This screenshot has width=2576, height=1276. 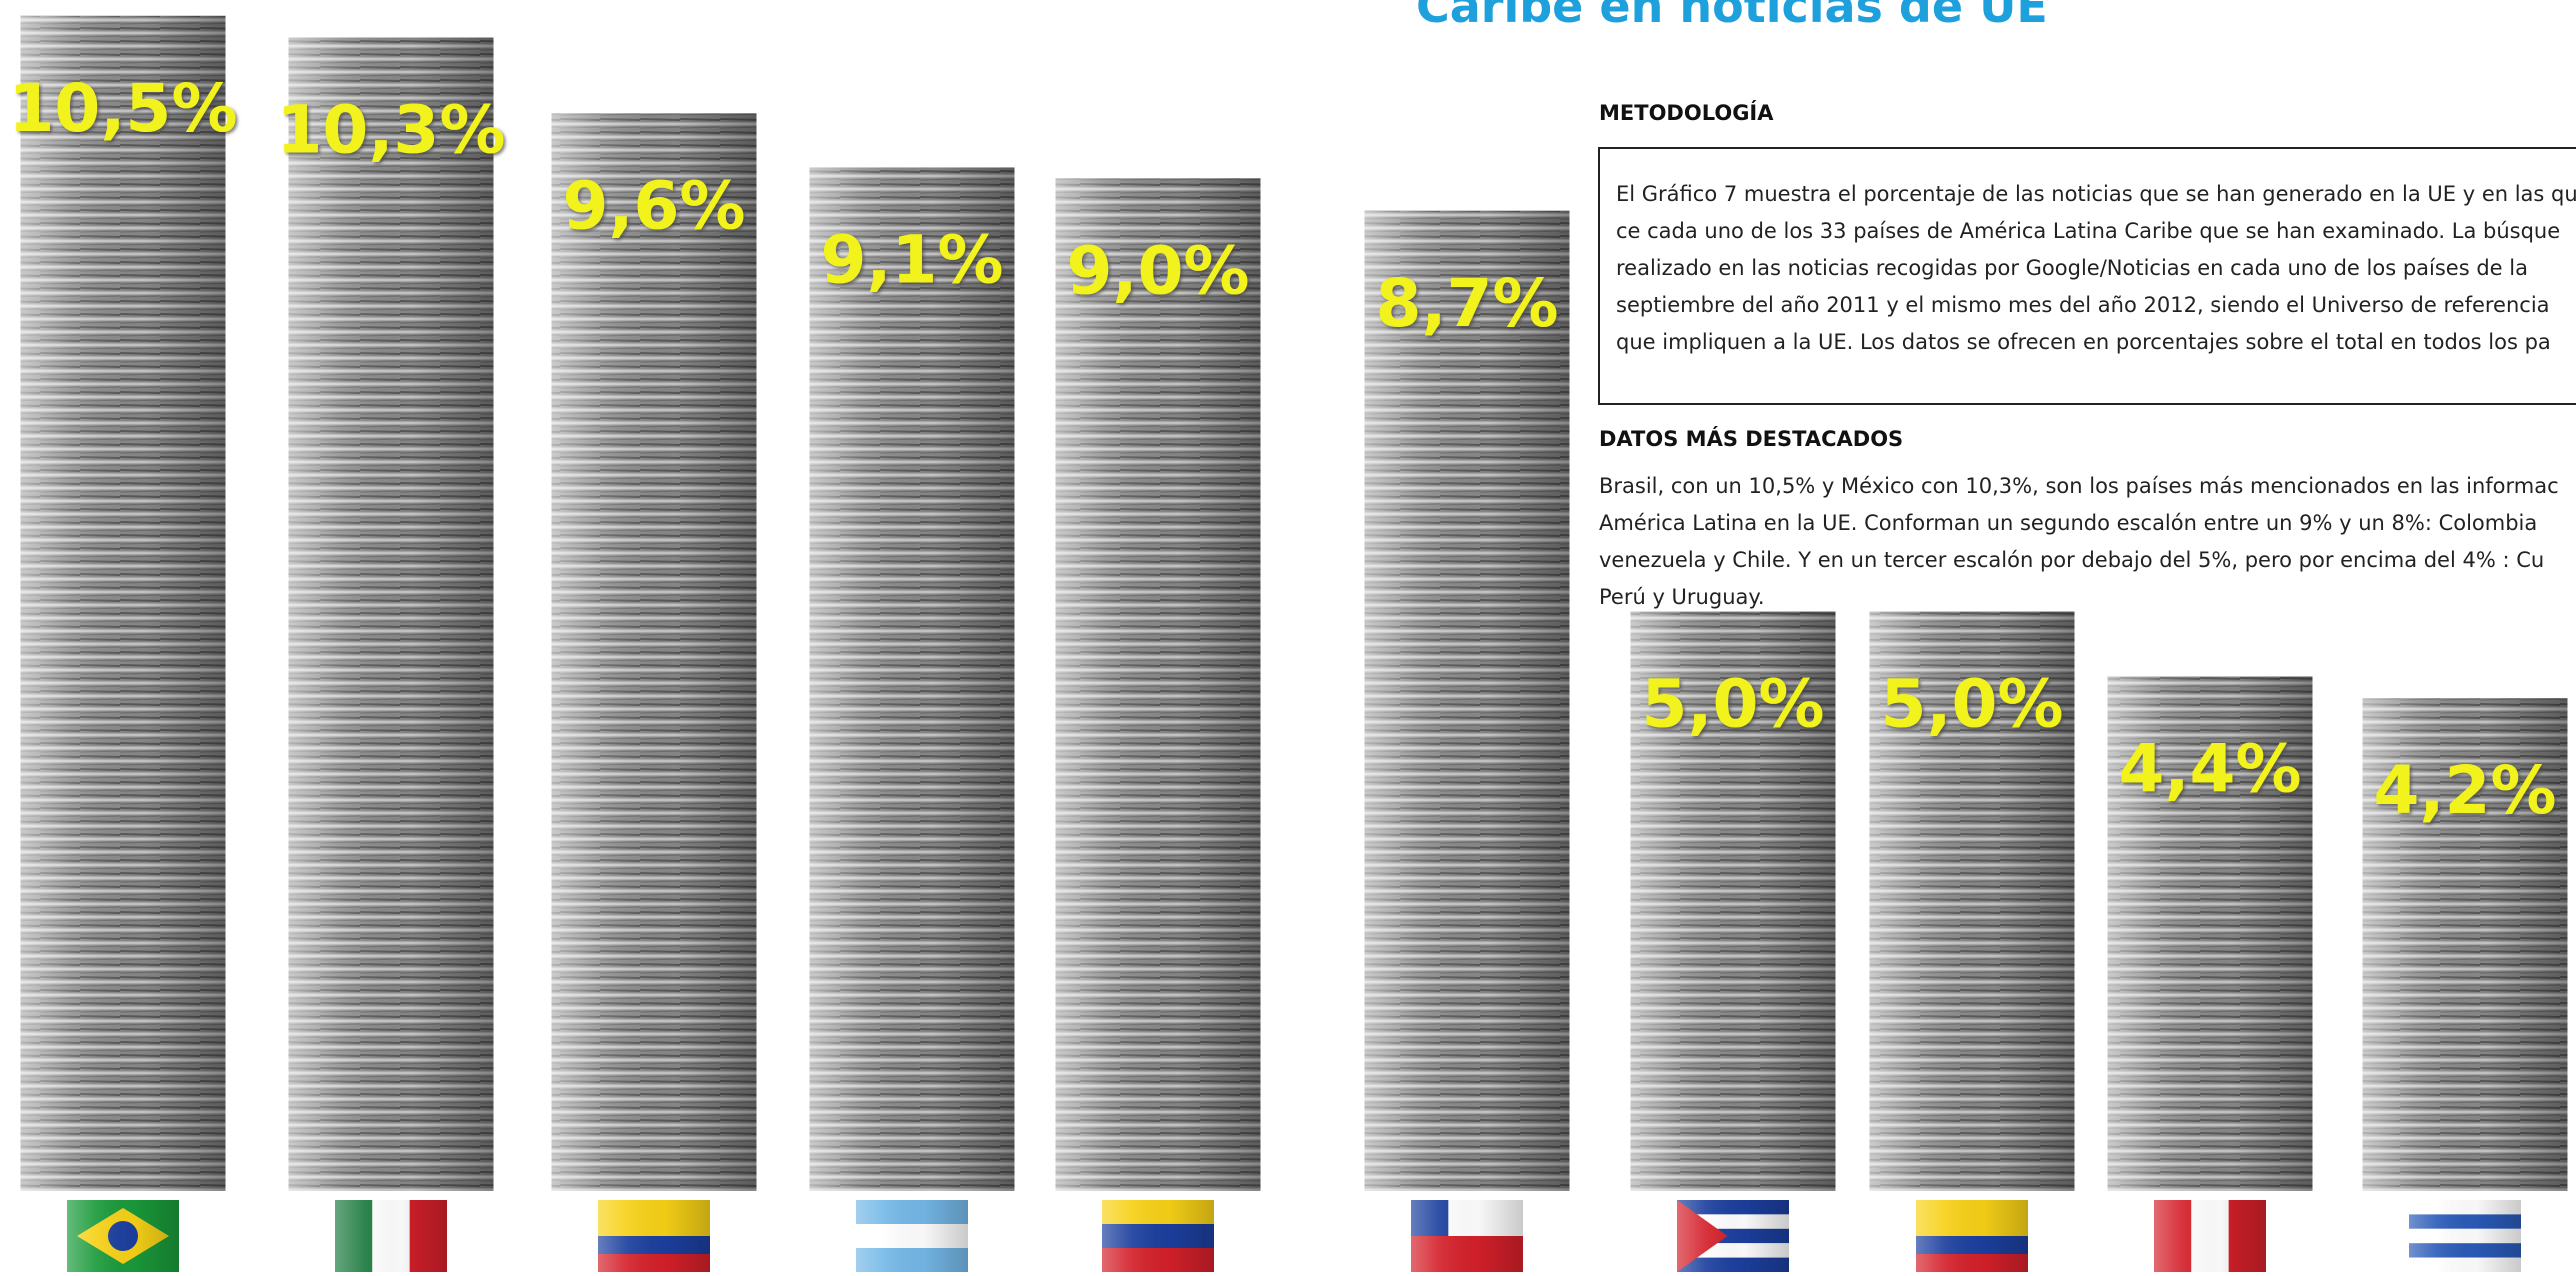 I want to click on value-label: 10,3%, so click(x=391, y=130).